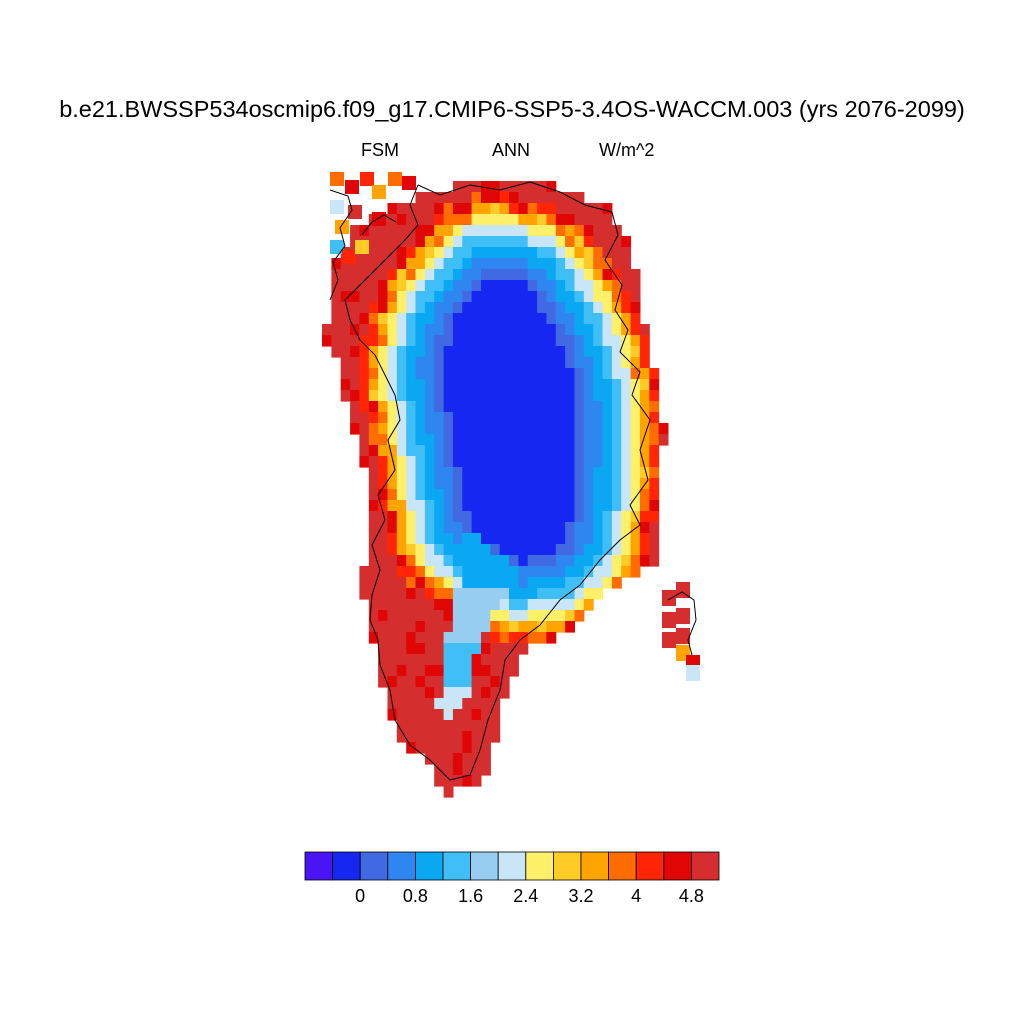 The height and width of the screenshot is (1024, 1024). Describe the element at coordinates (627, 150) in the screenshot. I see `units-label: W/m^2` at that location.